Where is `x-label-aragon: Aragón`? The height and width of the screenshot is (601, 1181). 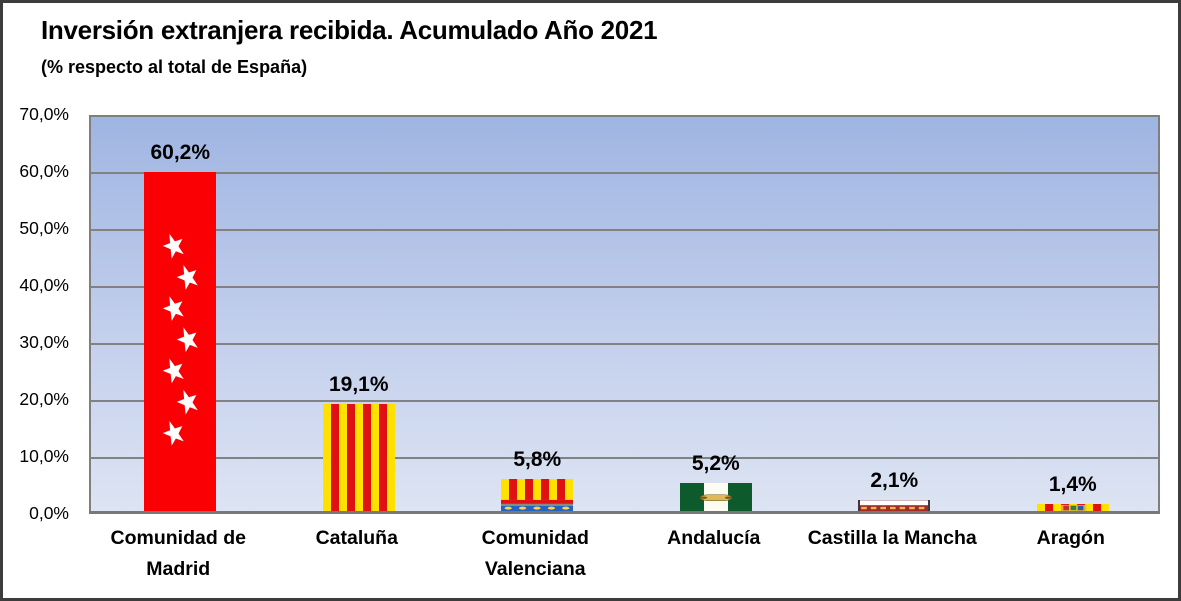
x-label-aragon: Aragón is located at coordinates (1070, 538).